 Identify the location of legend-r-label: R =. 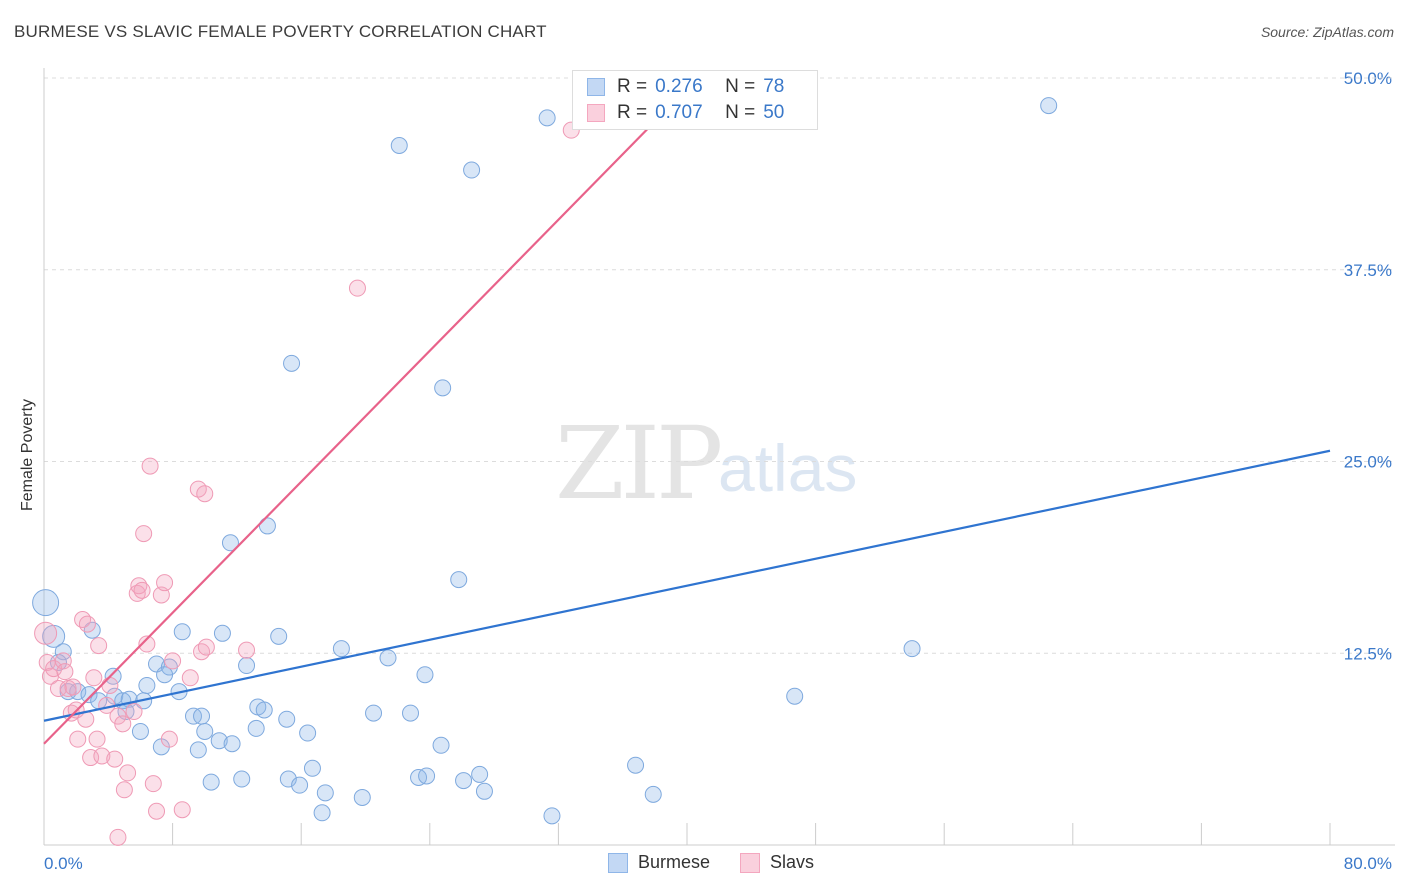
(632, 112).